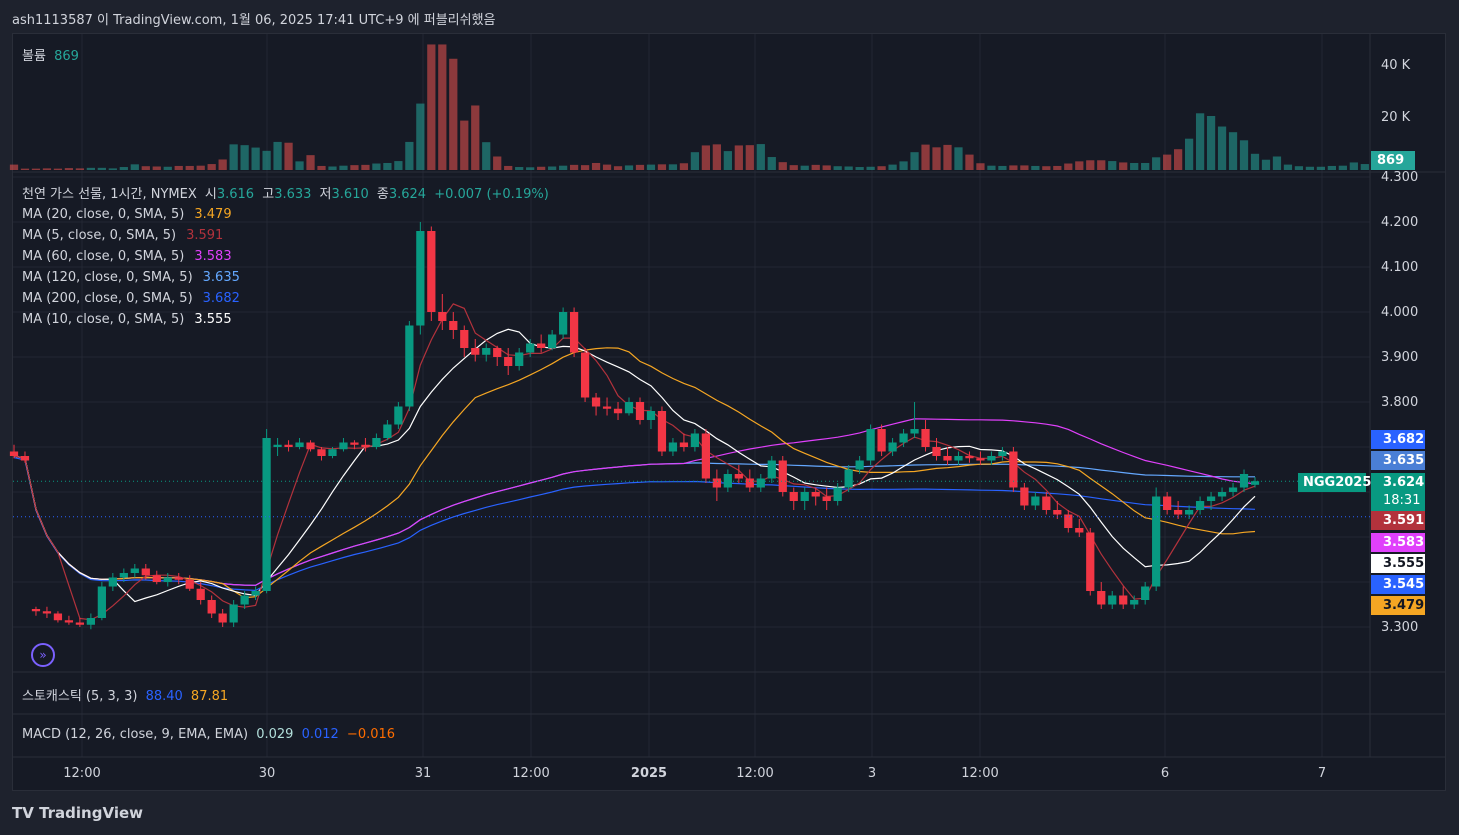  What do you see at coordinates (213, 256) in the screenshot?
I see `ma-value: 3.583` at bounding box center [213, 256].